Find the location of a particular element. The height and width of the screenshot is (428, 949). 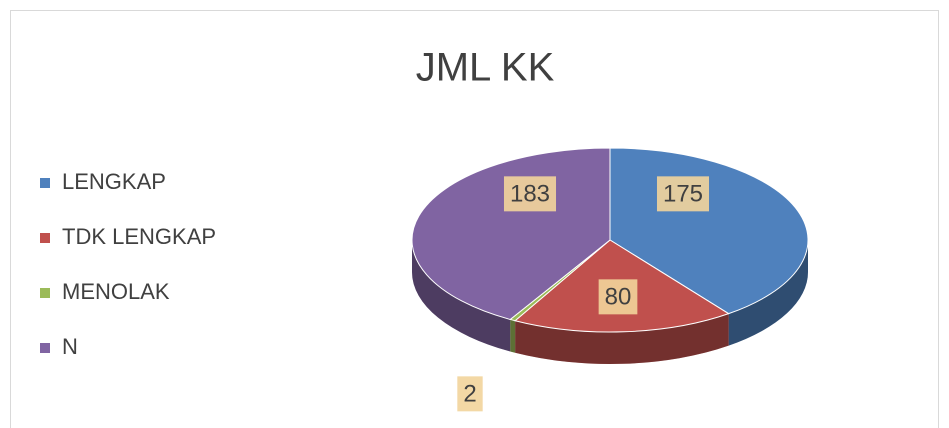

legend-label: LENGKAP is located at coordinates (114, 181).